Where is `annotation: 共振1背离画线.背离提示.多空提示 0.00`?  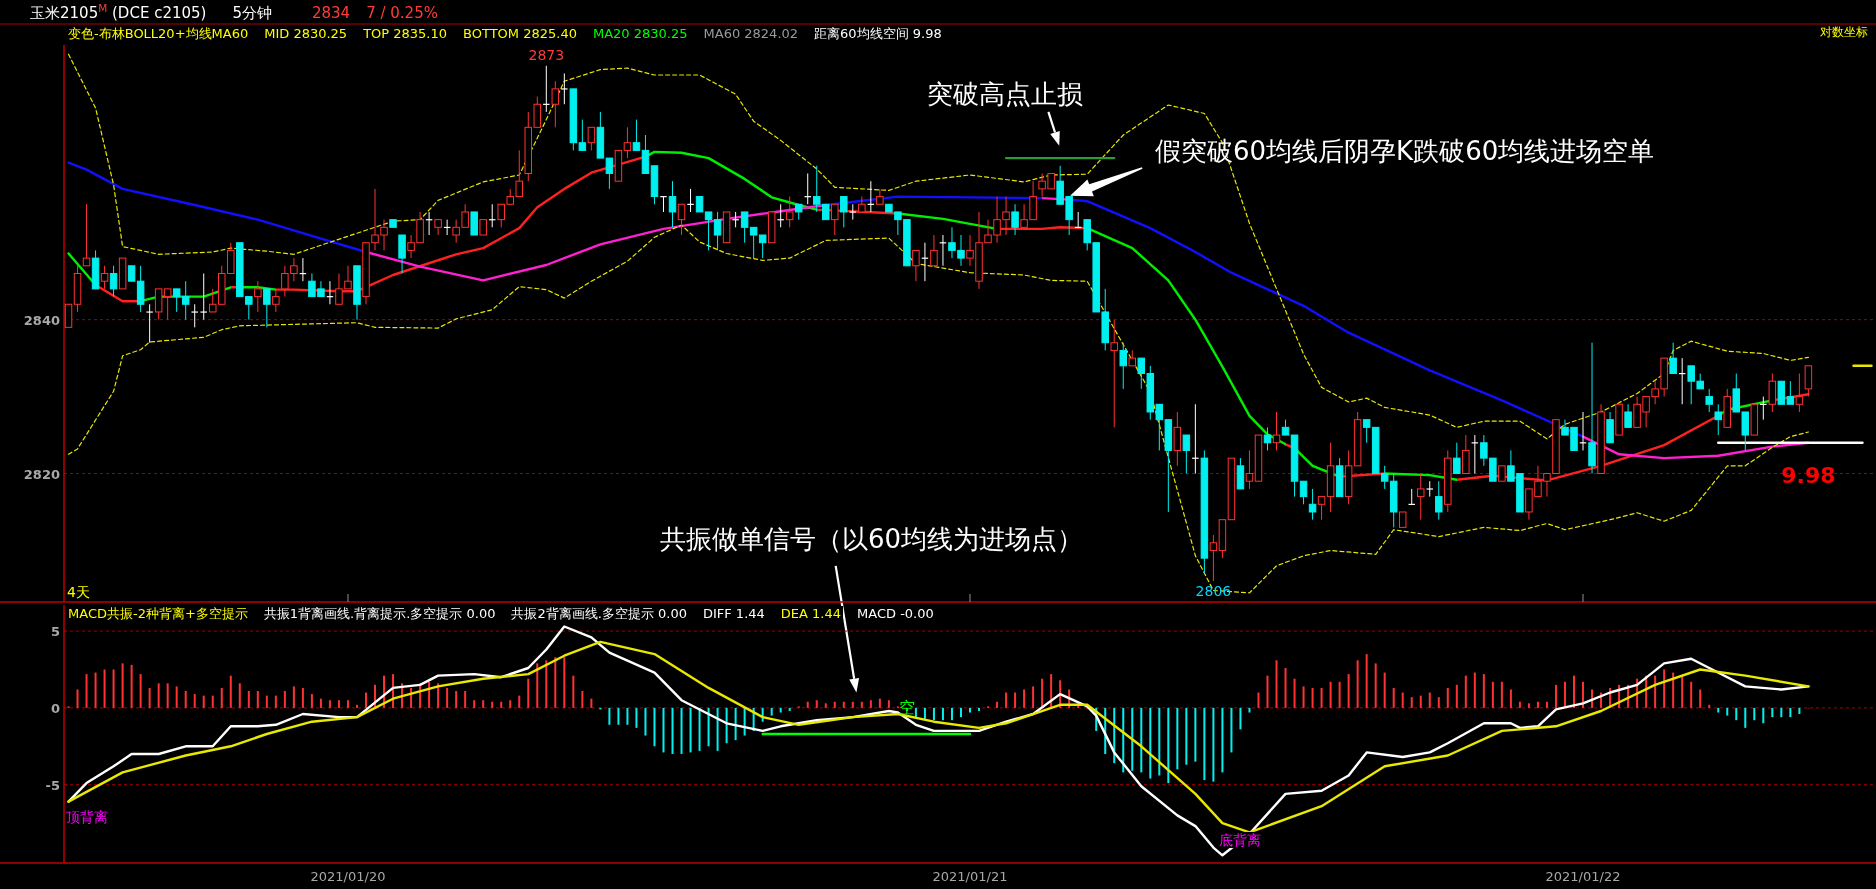 annotation: 共振1背离画线.背离提示.多空提示 0.00 is located at coordinates (379, 613).